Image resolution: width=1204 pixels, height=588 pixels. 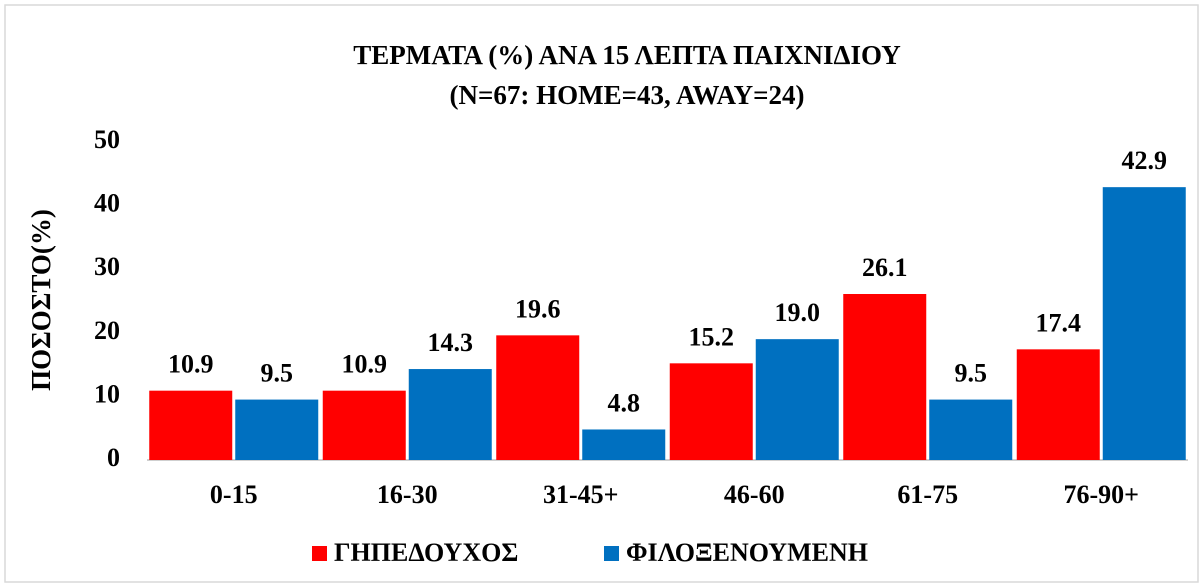 What do you see at coordinates (754, 494) in the screenshot?
I see `x-tick-label: 46-60` at bounding box center [754, 494].